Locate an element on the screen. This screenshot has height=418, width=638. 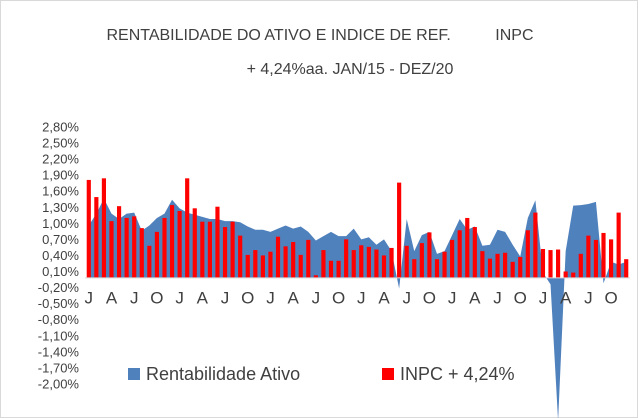
y-tick-label: 0,70% is located at coordinates (60, 239).